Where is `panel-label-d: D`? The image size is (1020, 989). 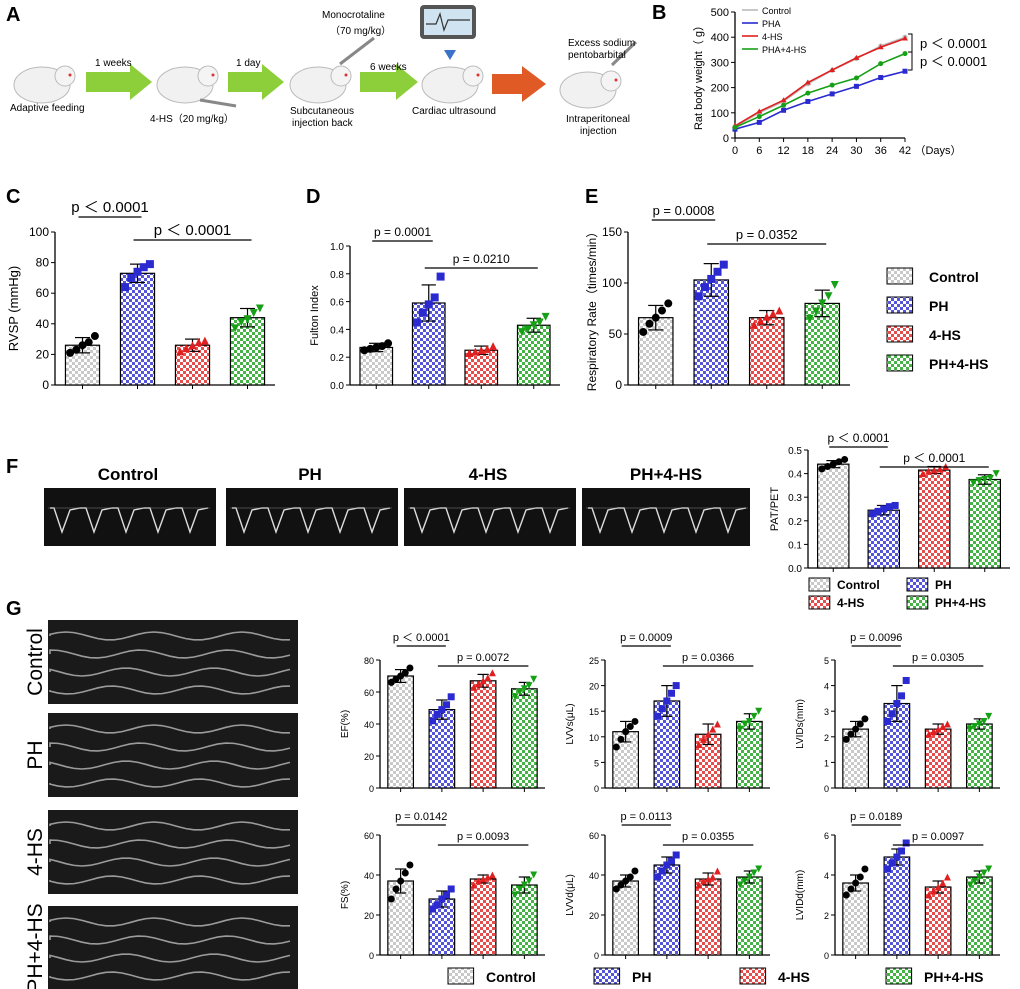
panel-label-d: D is located at coordinates (313, 197).